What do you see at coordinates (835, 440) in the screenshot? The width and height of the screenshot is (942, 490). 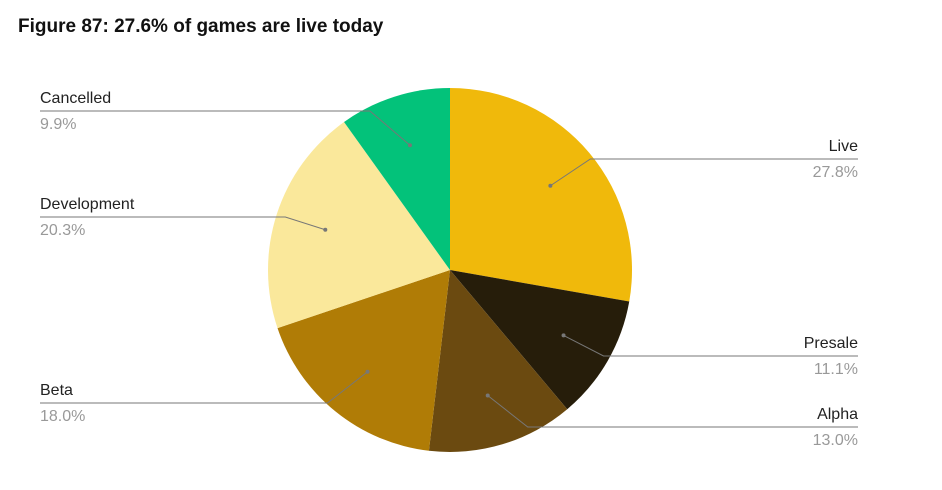 I see `value-label: 13.0%` at bounding box center [835, 440].